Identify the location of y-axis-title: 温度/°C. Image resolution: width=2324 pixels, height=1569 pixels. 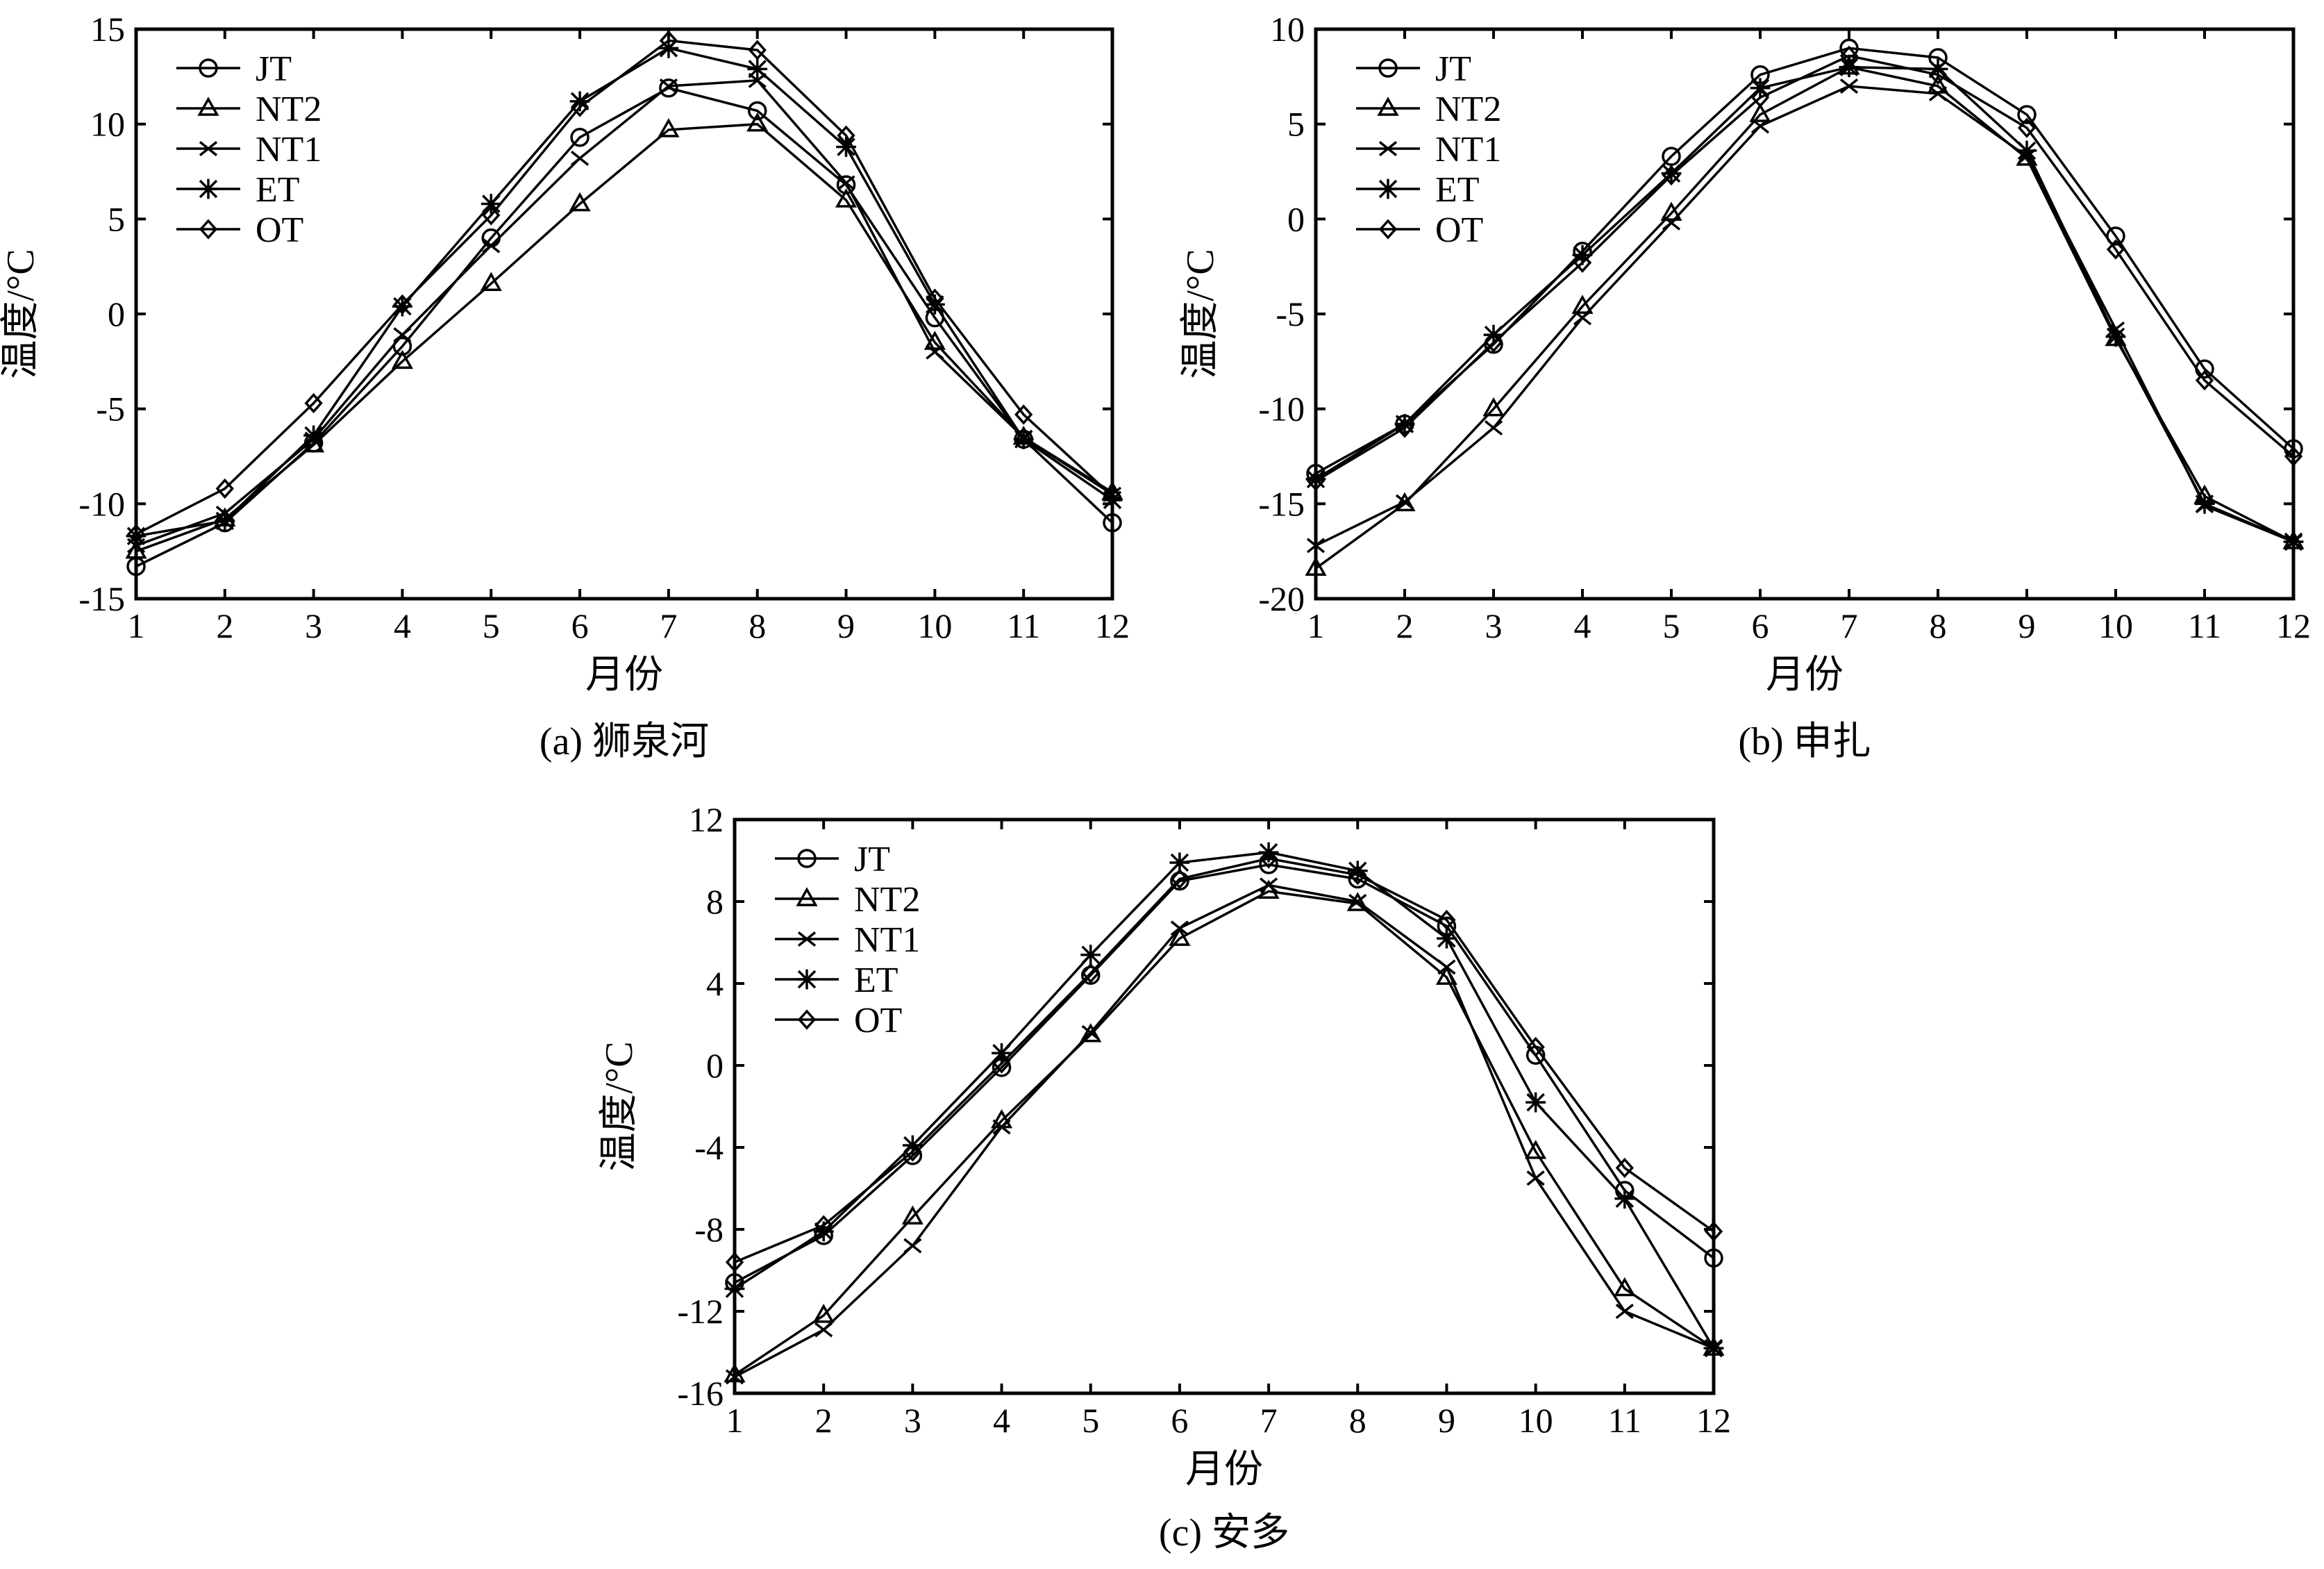
(1200, 314).